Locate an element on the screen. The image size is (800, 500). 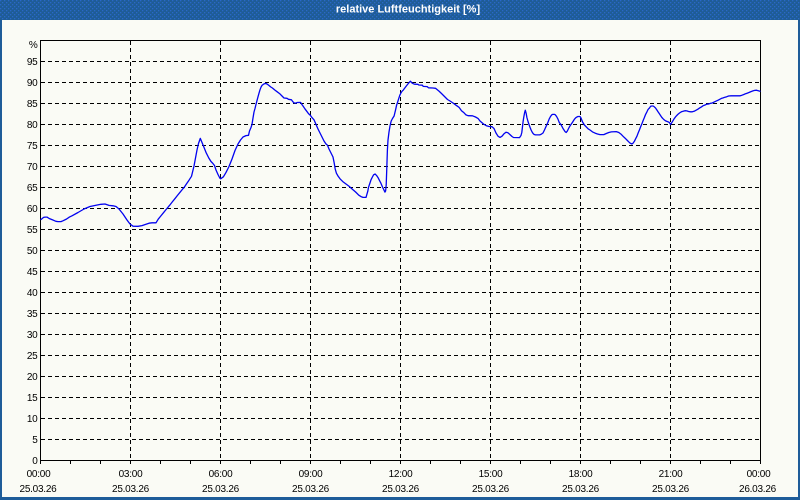
svg-text: 85 is located at coordinates (32, 104).